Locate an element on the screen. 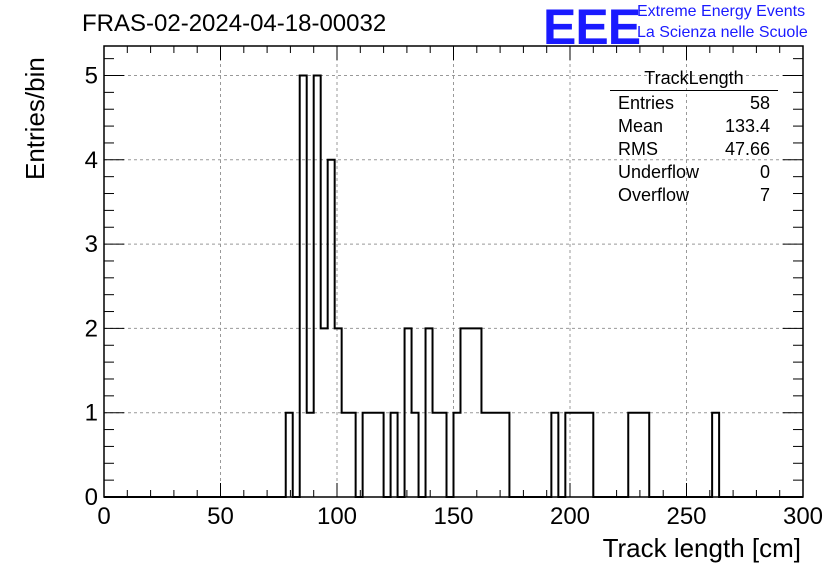 Image resolution: width=836 pixels, height=572 pixels. stats-value: 47.66 is located at coordinates (747, 149).